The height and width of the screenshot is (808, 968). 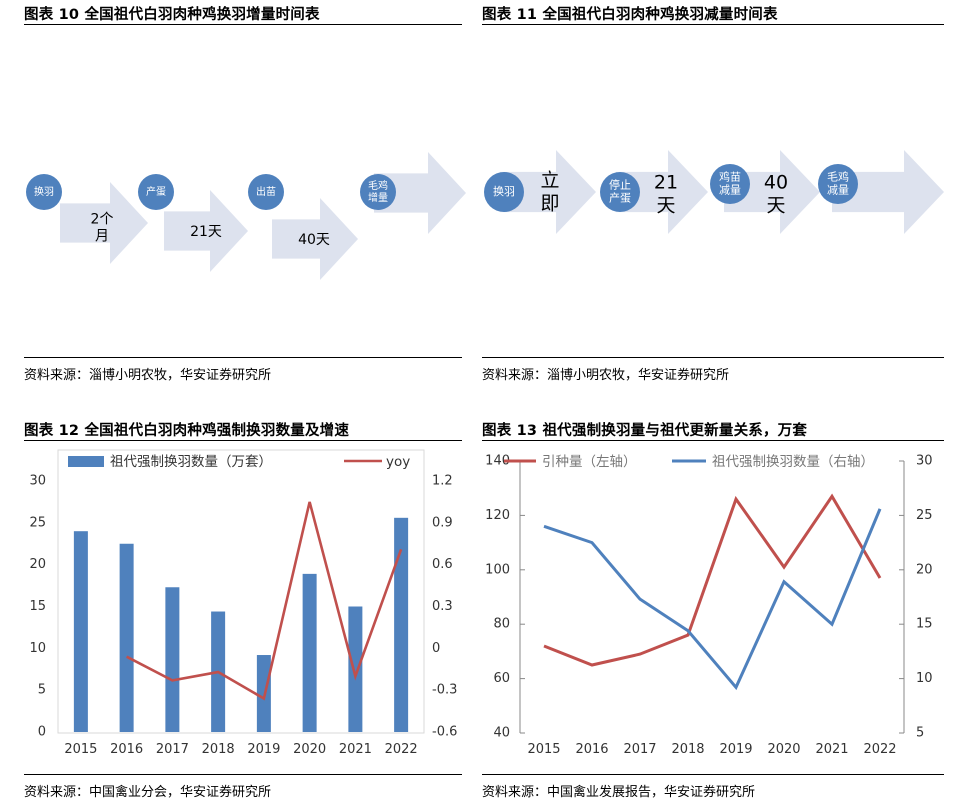 I want to click on y2-tick-label: 0.3, so click(x=442, y=606).